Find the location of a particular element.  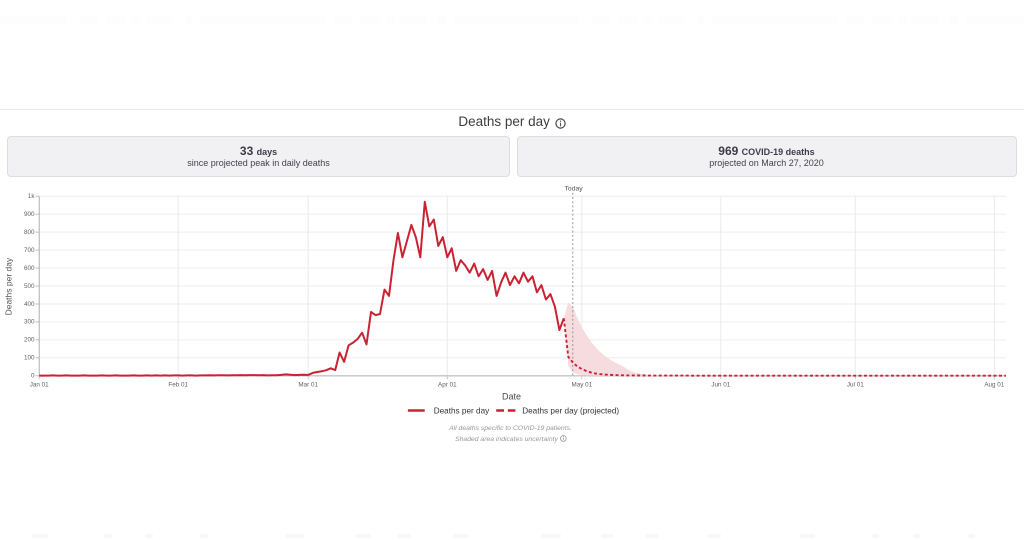

svg-text: Apr 01 is located at coordinates (447, 385).